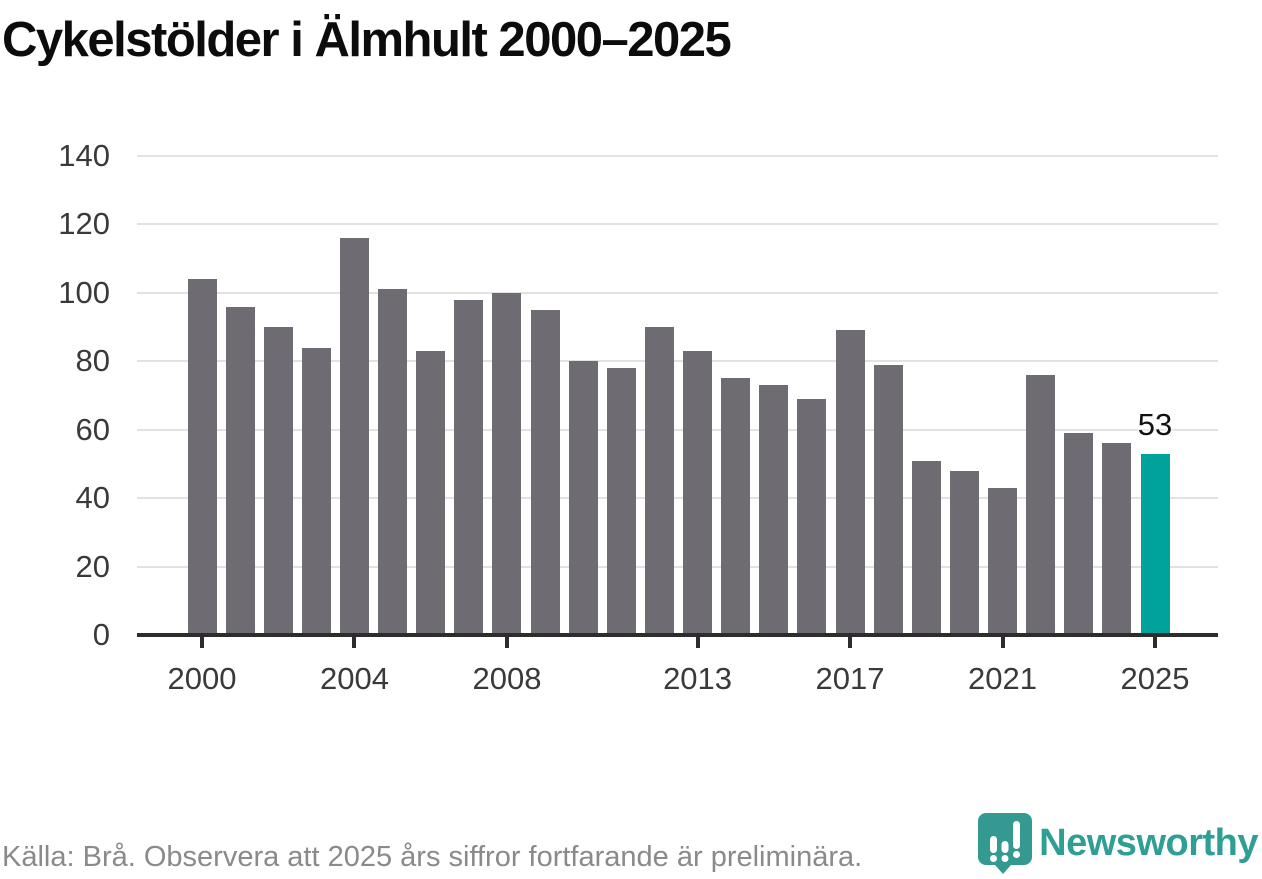 The width and height of the screenshot is (1262, 879). I want to click on bar-2014, so click(736, 506).